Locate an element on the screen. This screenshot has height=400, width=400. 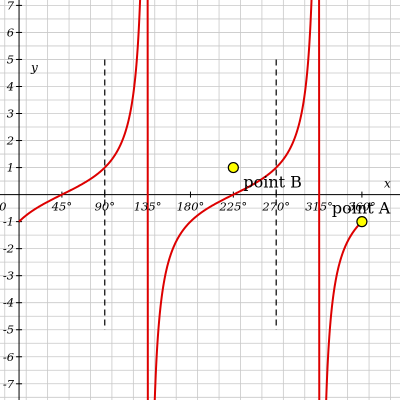
y-tick-label: -5 is located at coordinates (8, 330).